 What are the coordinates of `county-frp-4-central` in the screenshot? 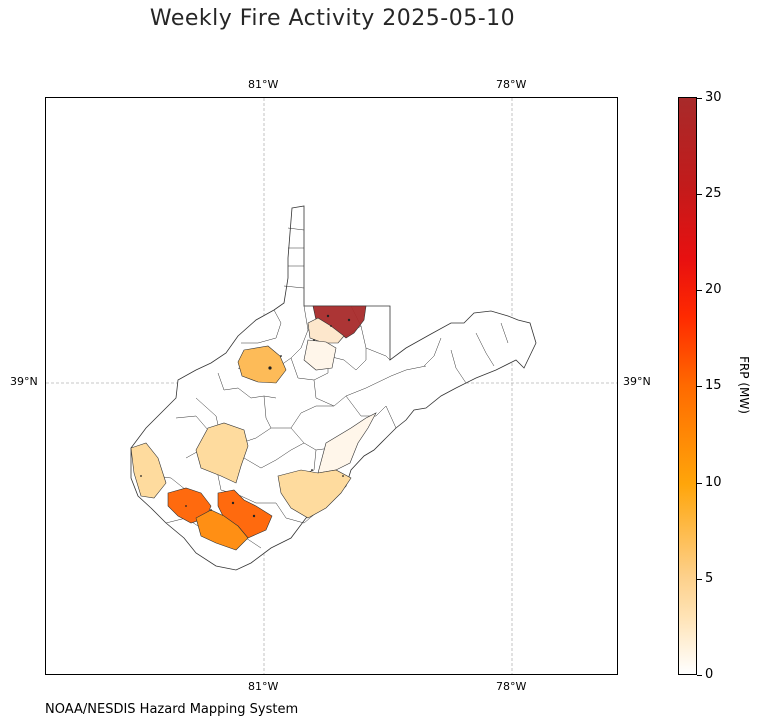 It's located at (222, 453).